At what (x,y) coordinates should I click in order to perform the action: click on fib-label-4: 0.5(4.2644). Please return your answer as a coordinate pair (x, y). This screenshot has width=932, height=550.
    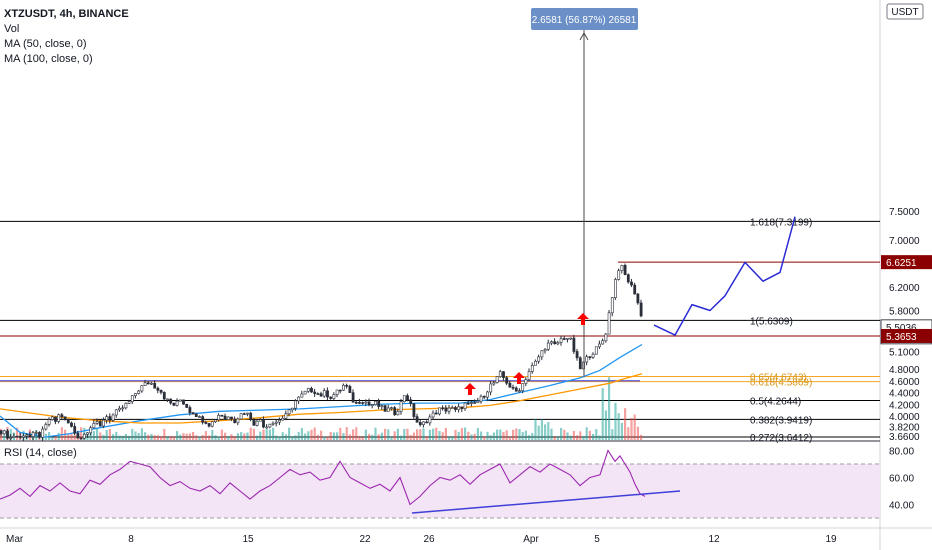
    Looking at the image, I should click on (775, 401).